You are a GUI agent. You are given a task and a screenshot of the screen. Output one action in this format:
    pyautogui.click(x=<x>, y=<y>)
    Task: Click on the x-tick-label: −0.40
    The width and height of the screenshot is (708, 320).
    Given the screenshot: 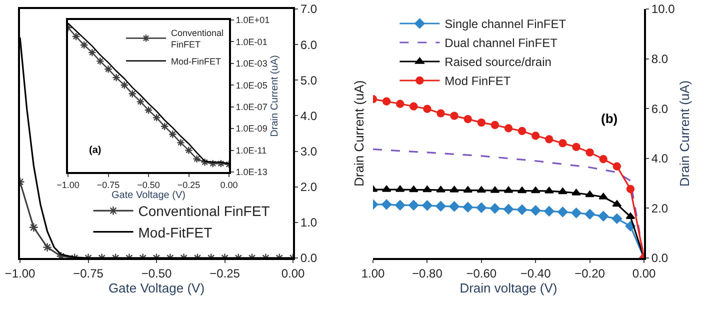 What is the action you would take?
    pyautogui.click(x=536, y=273)
    